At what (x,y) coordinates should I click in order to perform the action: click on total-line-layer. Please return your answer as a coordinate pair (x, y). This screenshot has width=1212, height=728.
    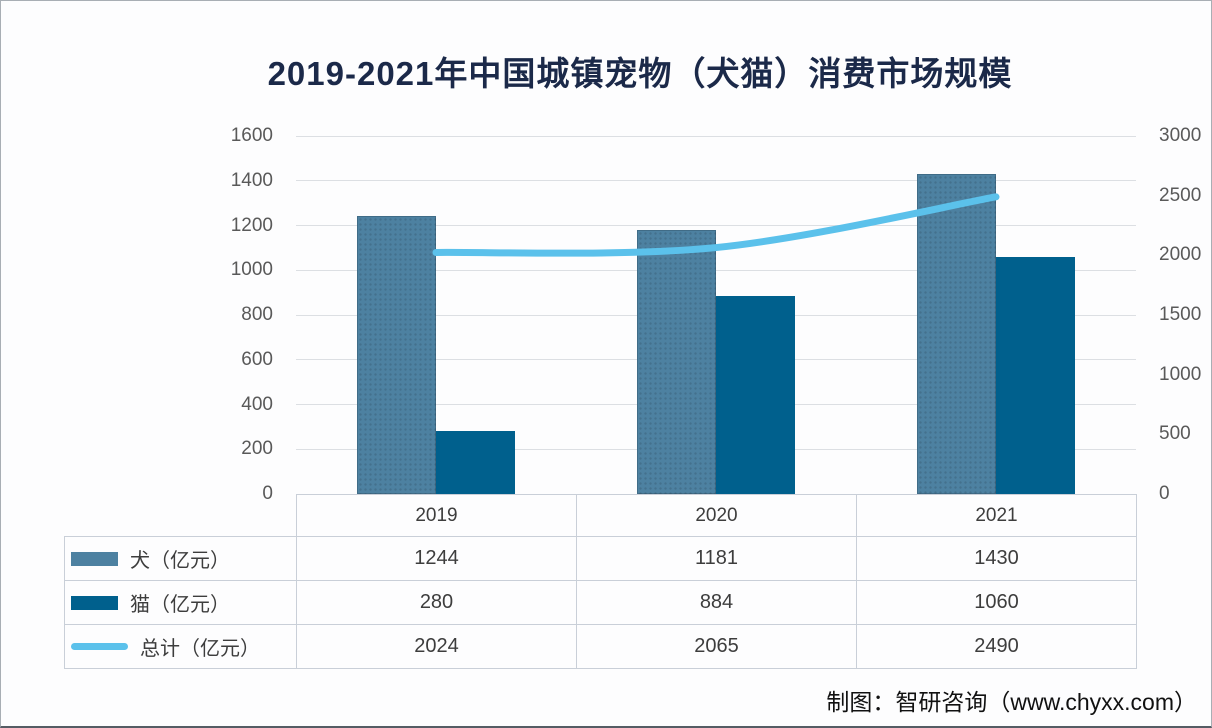
    Looking at the image, I should click on (716, 225).